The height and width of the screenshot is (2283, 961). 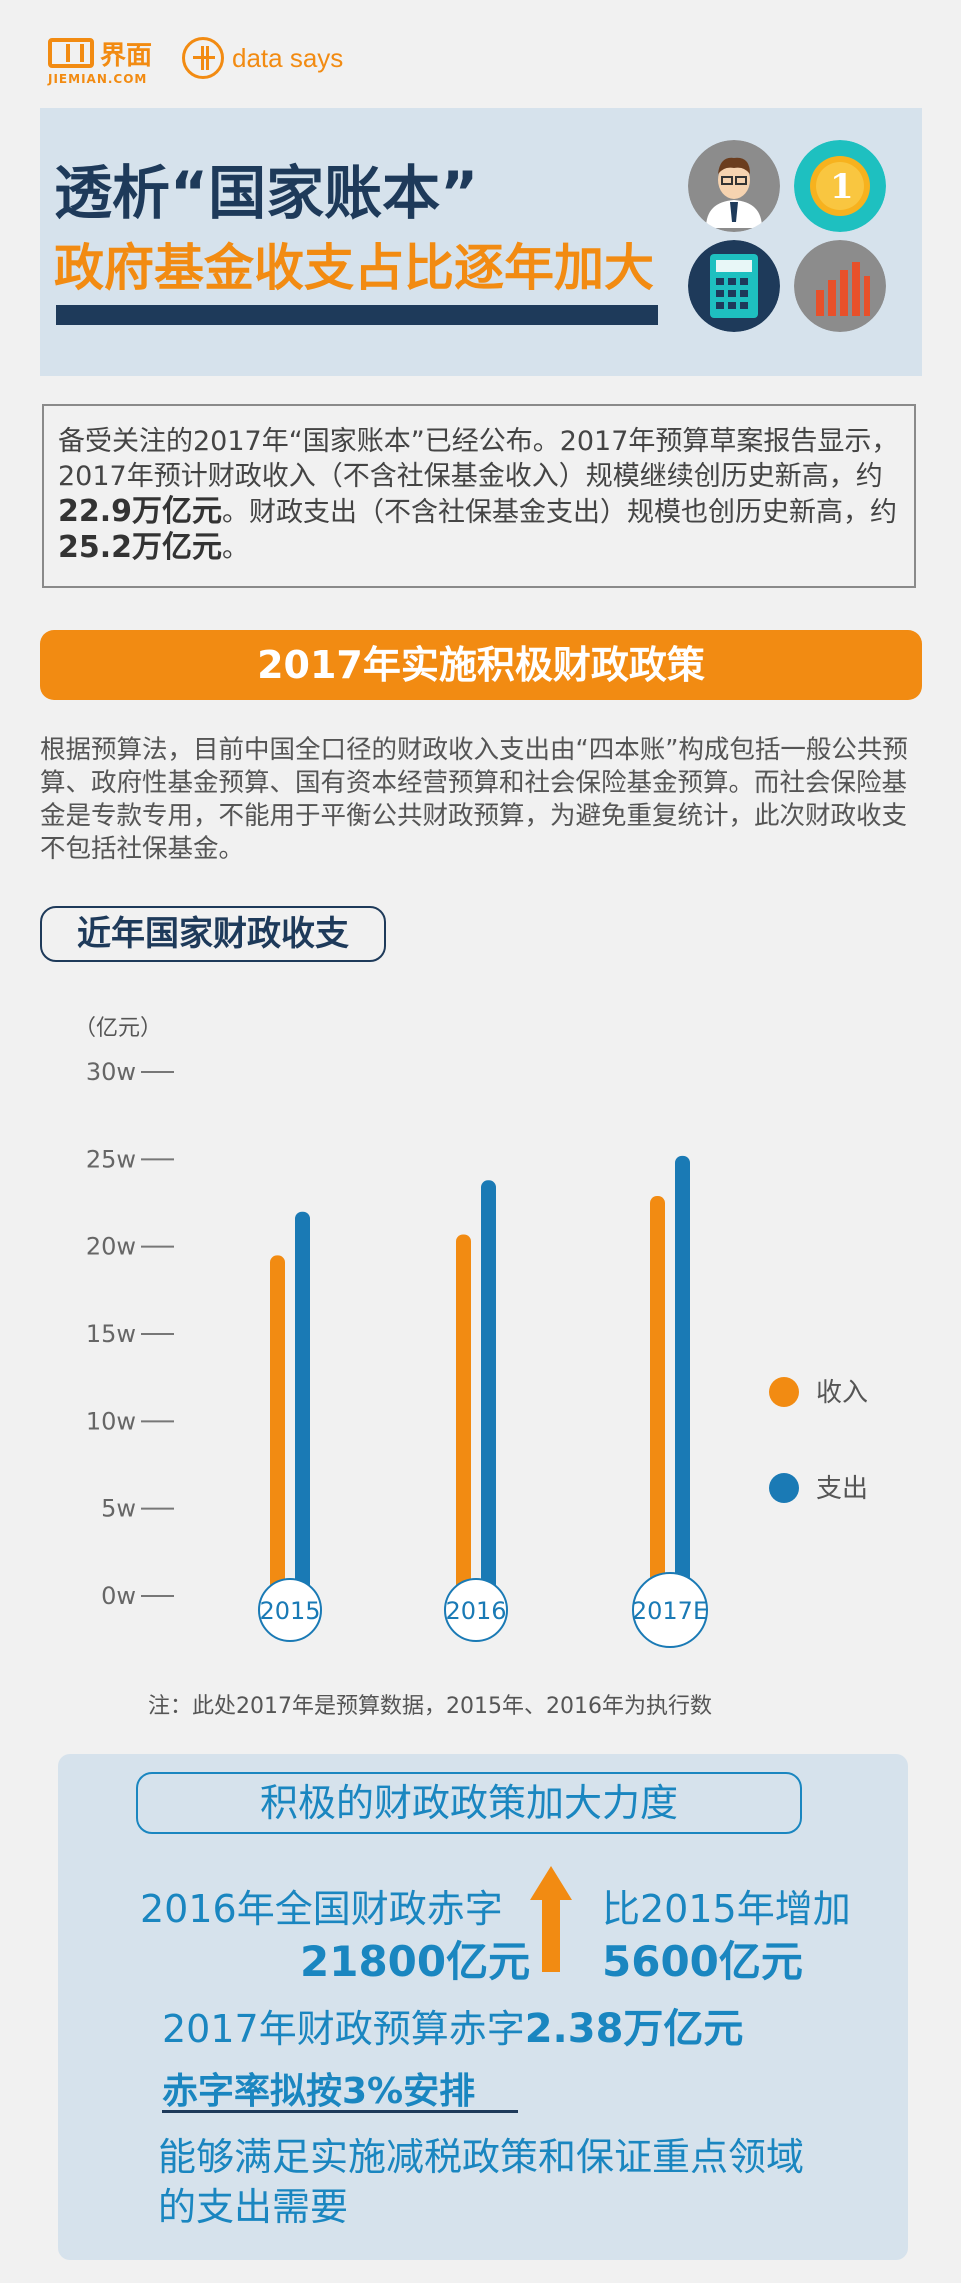 What do you see at coordinates (560, 512) in the screenshot?
I see `intro-text-2: 。财政支出（不含社保基金支出）规模也创历史新高，约` at bounding box center [560, 512].